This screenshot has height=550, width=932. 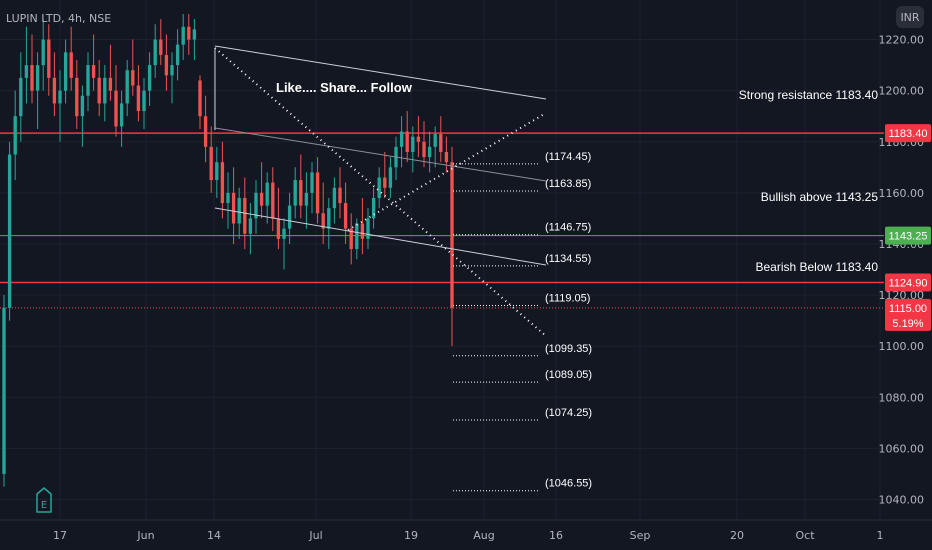 What do you see at coordinates (556, 535) in the screenshot?
I see `x-tick-label: 16` at bounding box center [556, 535].